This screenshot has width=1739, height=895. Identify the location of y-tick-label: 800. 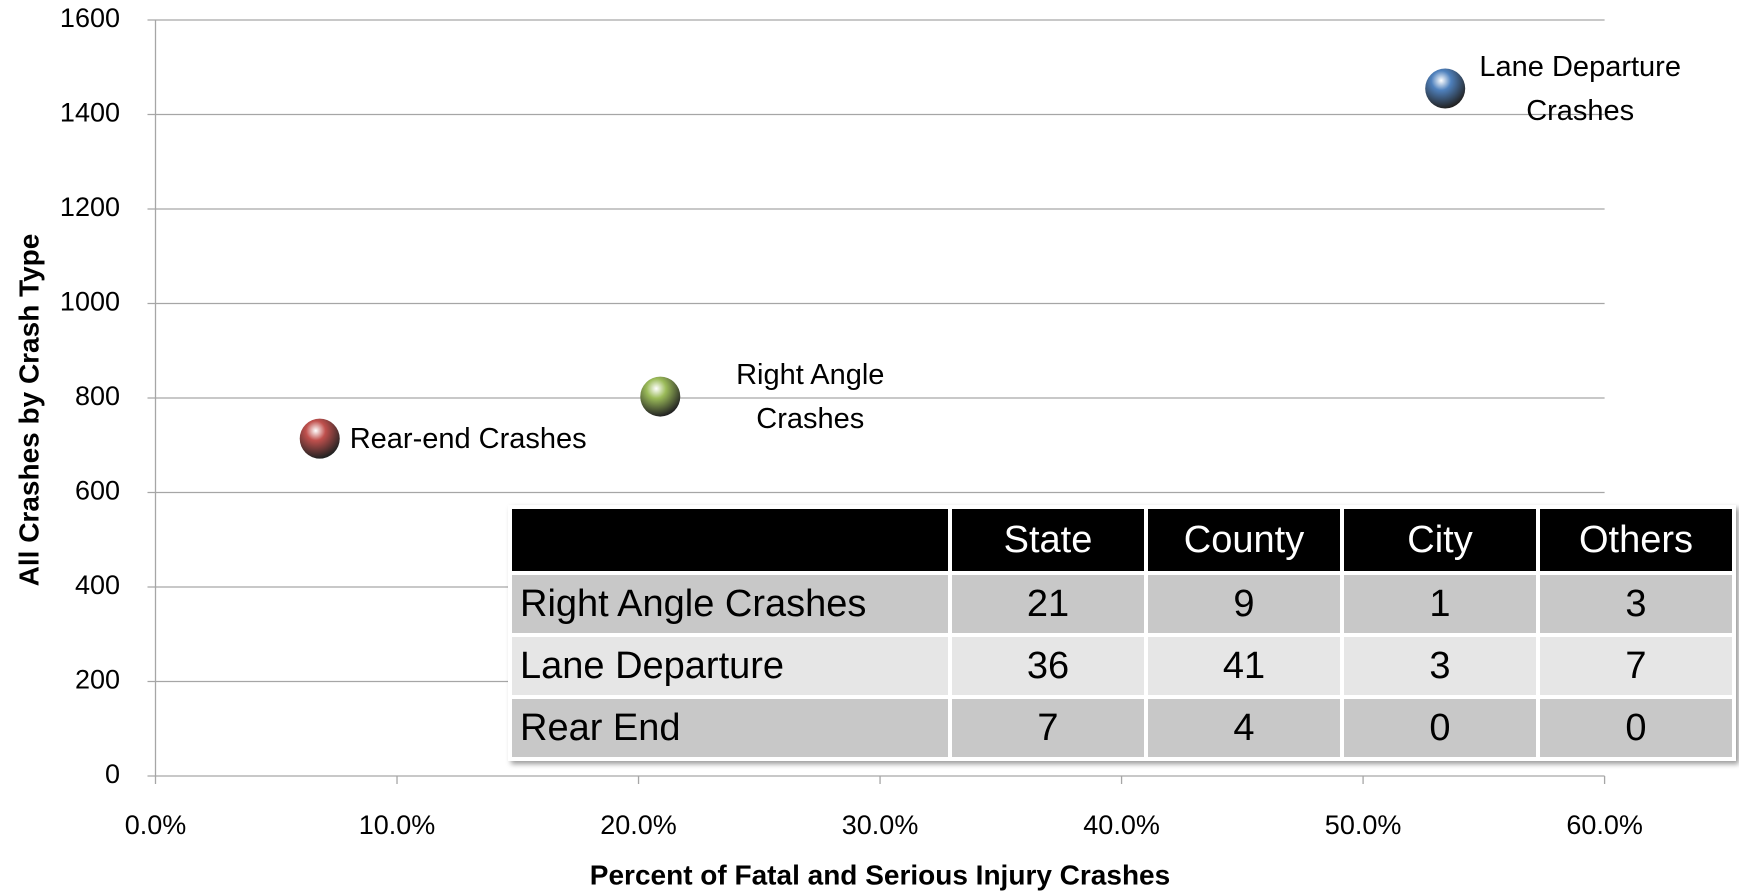
(97, 396).